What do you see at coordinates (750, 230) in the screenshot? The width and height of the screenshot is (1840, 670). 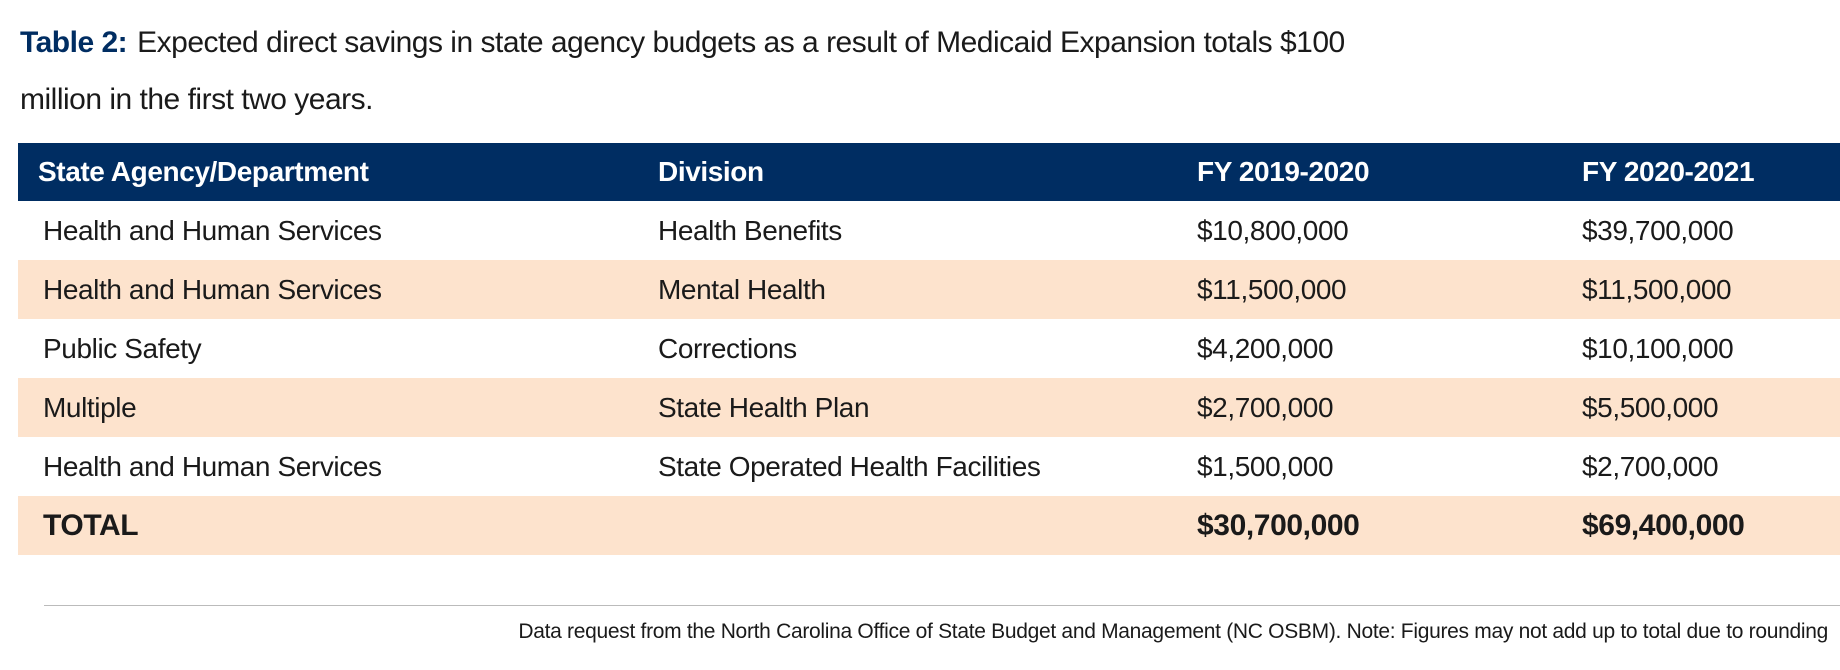 I see `table-cell: Health Benefits` at bounding box center [750, 230].